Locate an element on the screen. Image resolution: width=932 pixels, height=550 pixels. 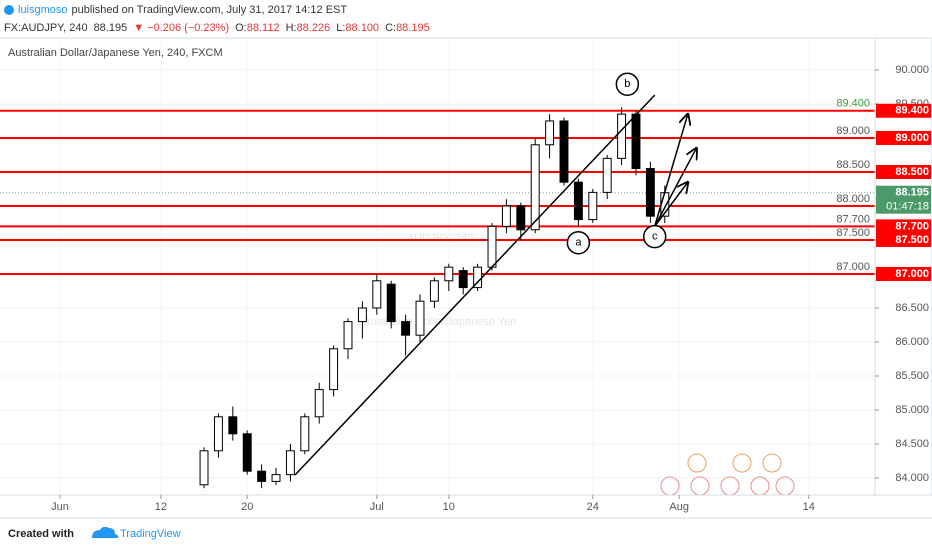
logo is located at coordinates (105, 532).